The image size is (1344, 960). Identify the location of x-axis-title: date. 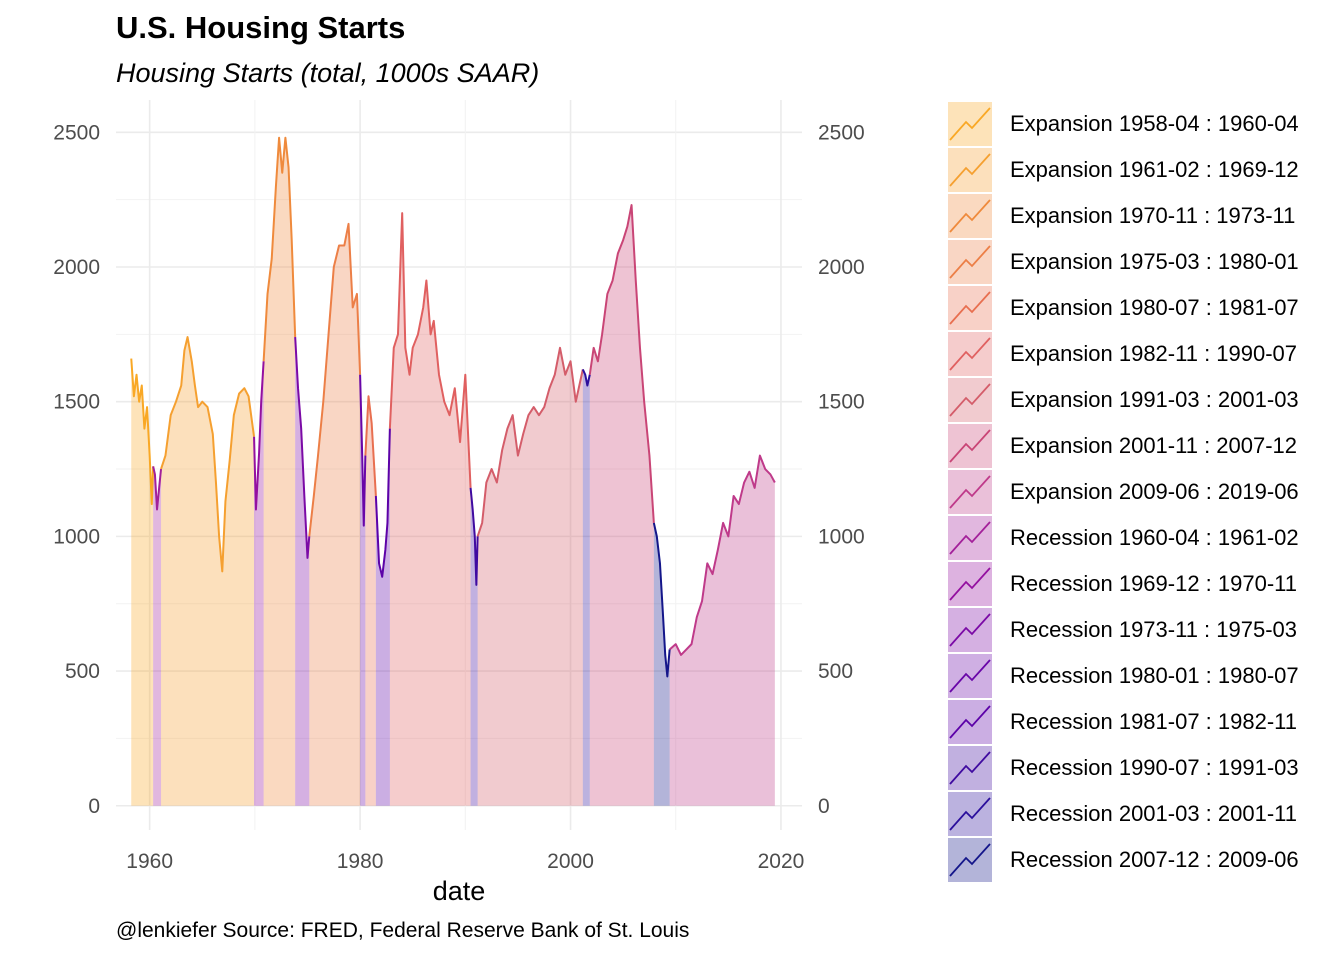
(459, 891).